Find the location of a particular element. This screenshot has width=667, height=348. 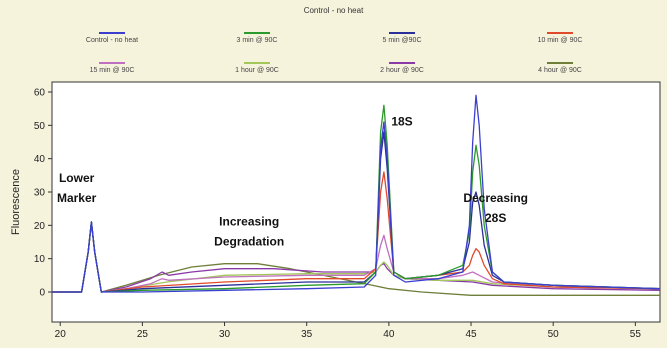

y-tick-label: 60 is located at coordinates (40, 93).